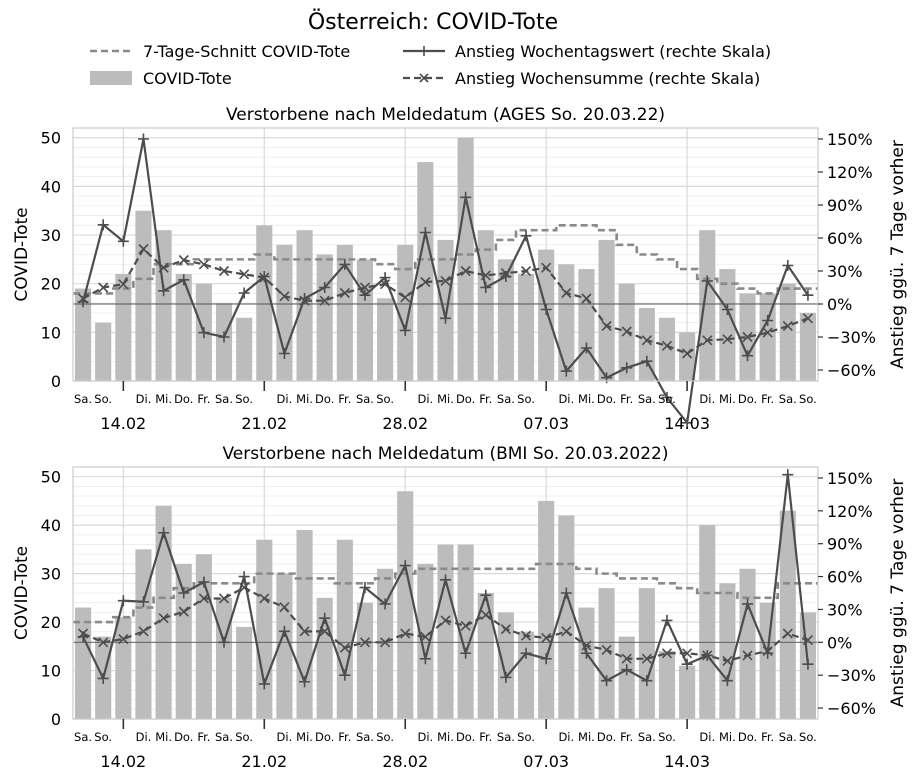  I want to click on y-tick-label: 0, so click(56, 719).